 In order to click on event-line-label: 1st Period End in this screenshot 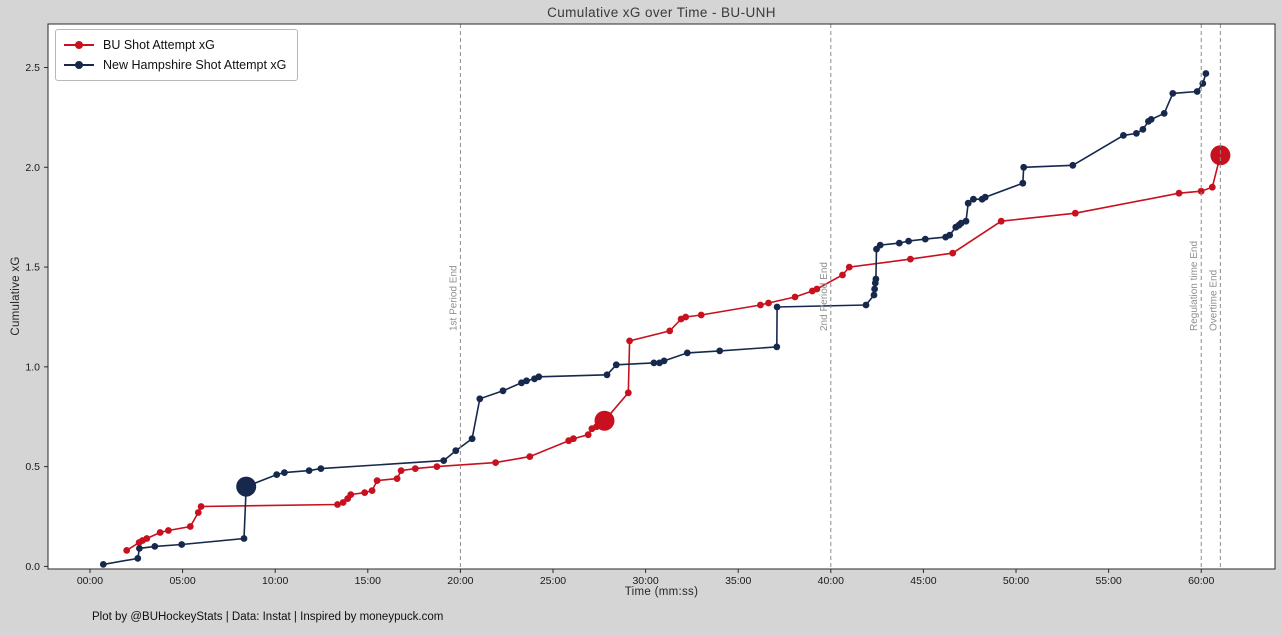, I will do `click(453, 298)`.